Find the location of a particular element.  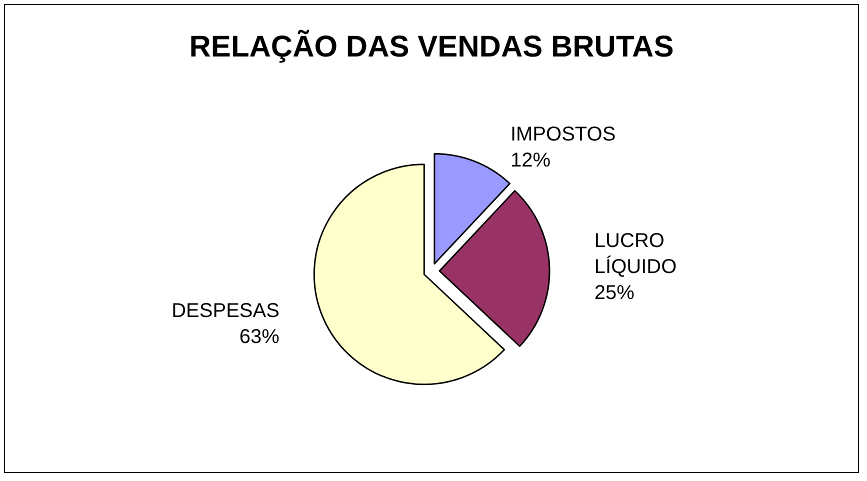

data-label: 25% is located at coordinates (614, 293).